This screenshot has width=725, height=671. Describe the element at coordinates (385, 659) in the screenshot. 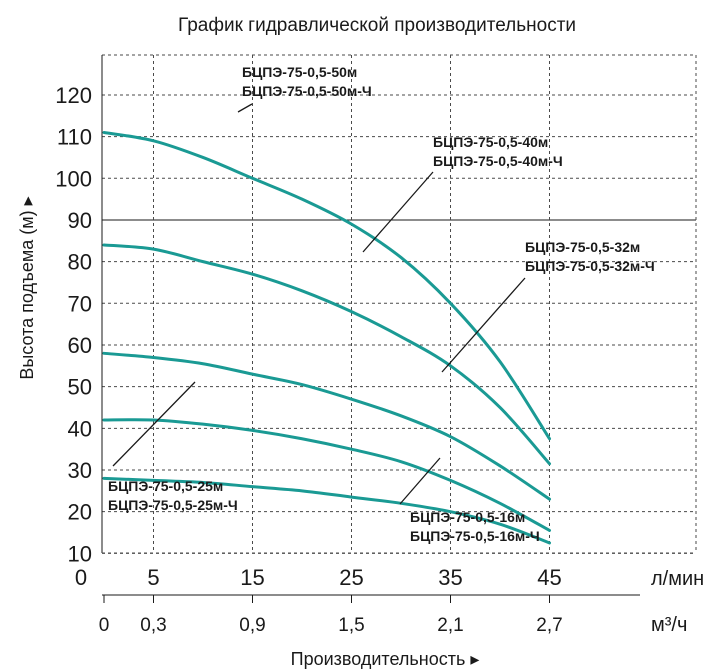

I see `x-axis-label: Производительность ▸` at that location.